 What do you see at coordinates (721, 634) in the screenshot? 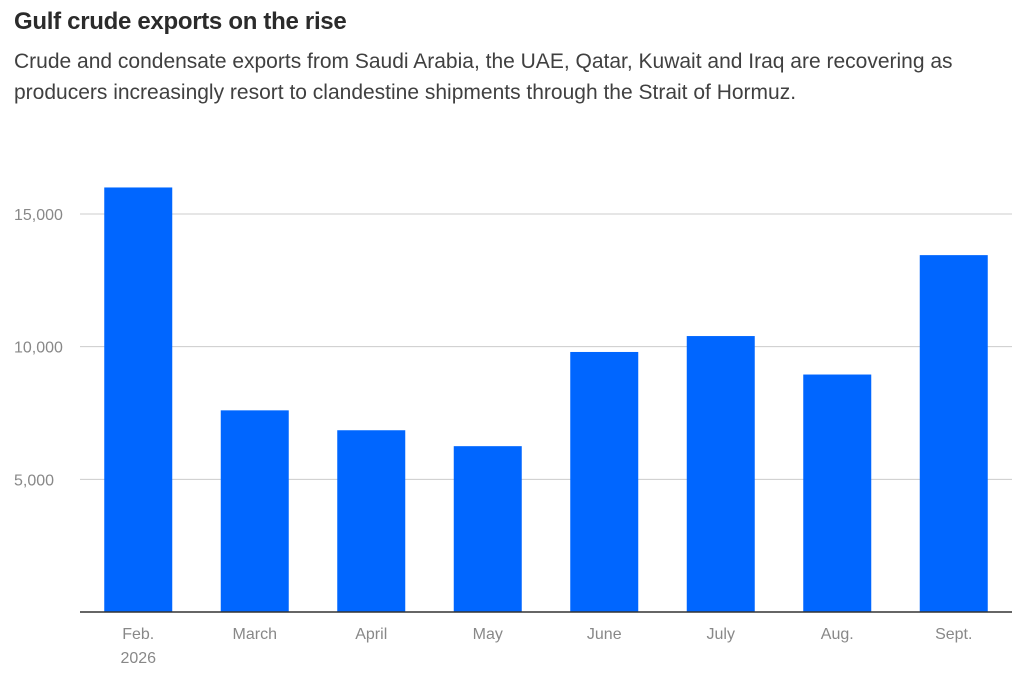
I see `x-category-label: July` at bounding box center [721, 634].